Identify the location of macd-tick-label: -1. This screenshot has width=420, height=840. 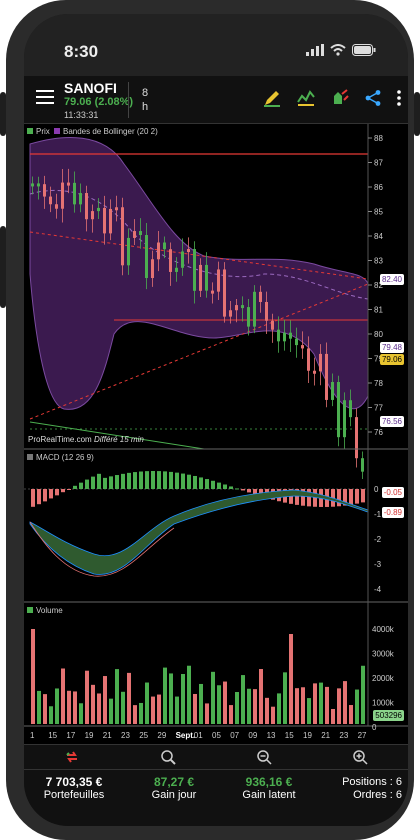
(378, 514).